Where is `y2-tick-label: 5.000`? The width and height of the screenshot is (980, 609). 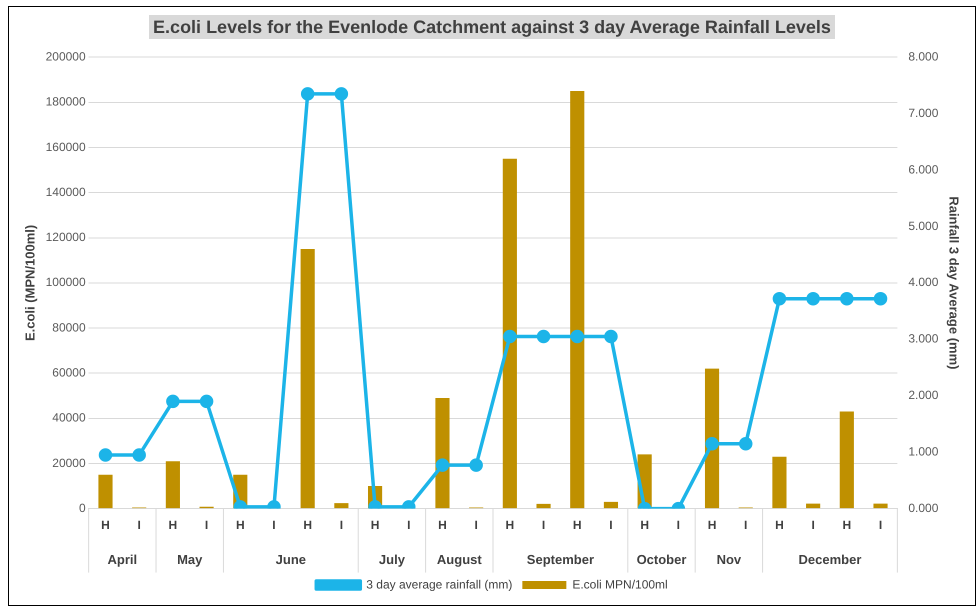
y2-tick-label: 5.000 is located at coordinates (923, 225).